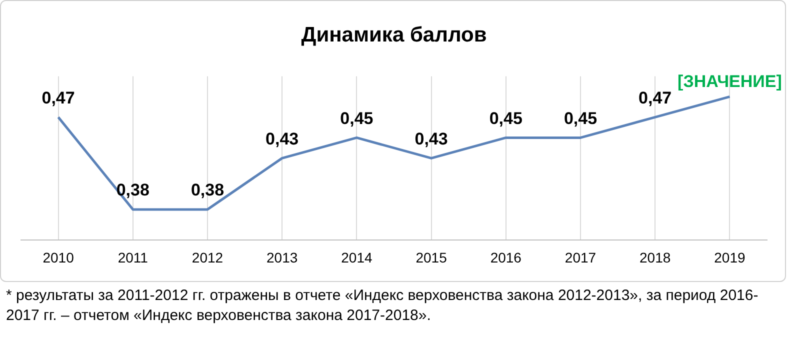 The height and width of the screenshot is (353, 800). What do you see at coordinates (655, 257) in the screenshot?
I see `x-tick-label: 2018` at bounding box center [655, 257].